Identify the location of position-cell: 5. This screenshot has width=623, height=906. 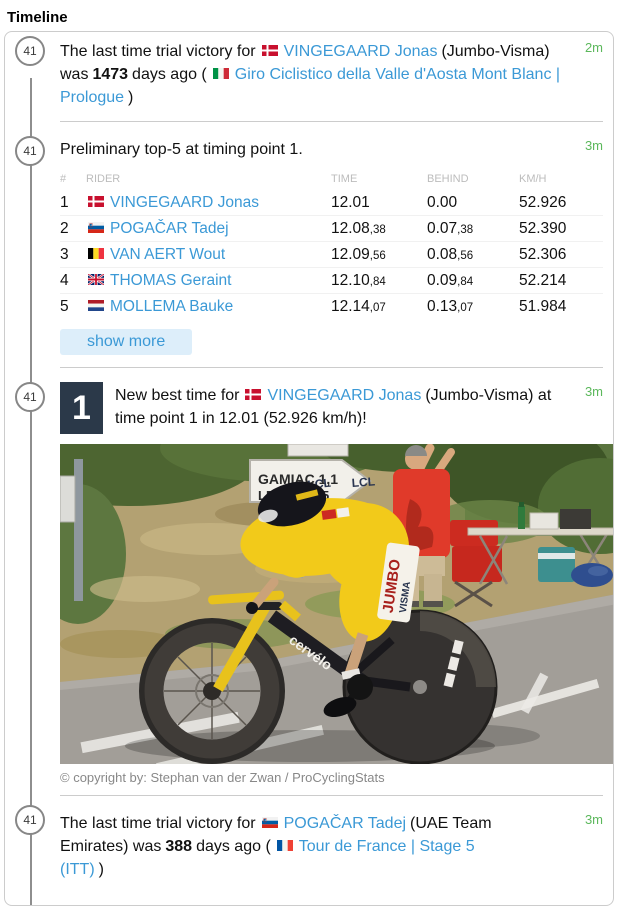
(73, 306).